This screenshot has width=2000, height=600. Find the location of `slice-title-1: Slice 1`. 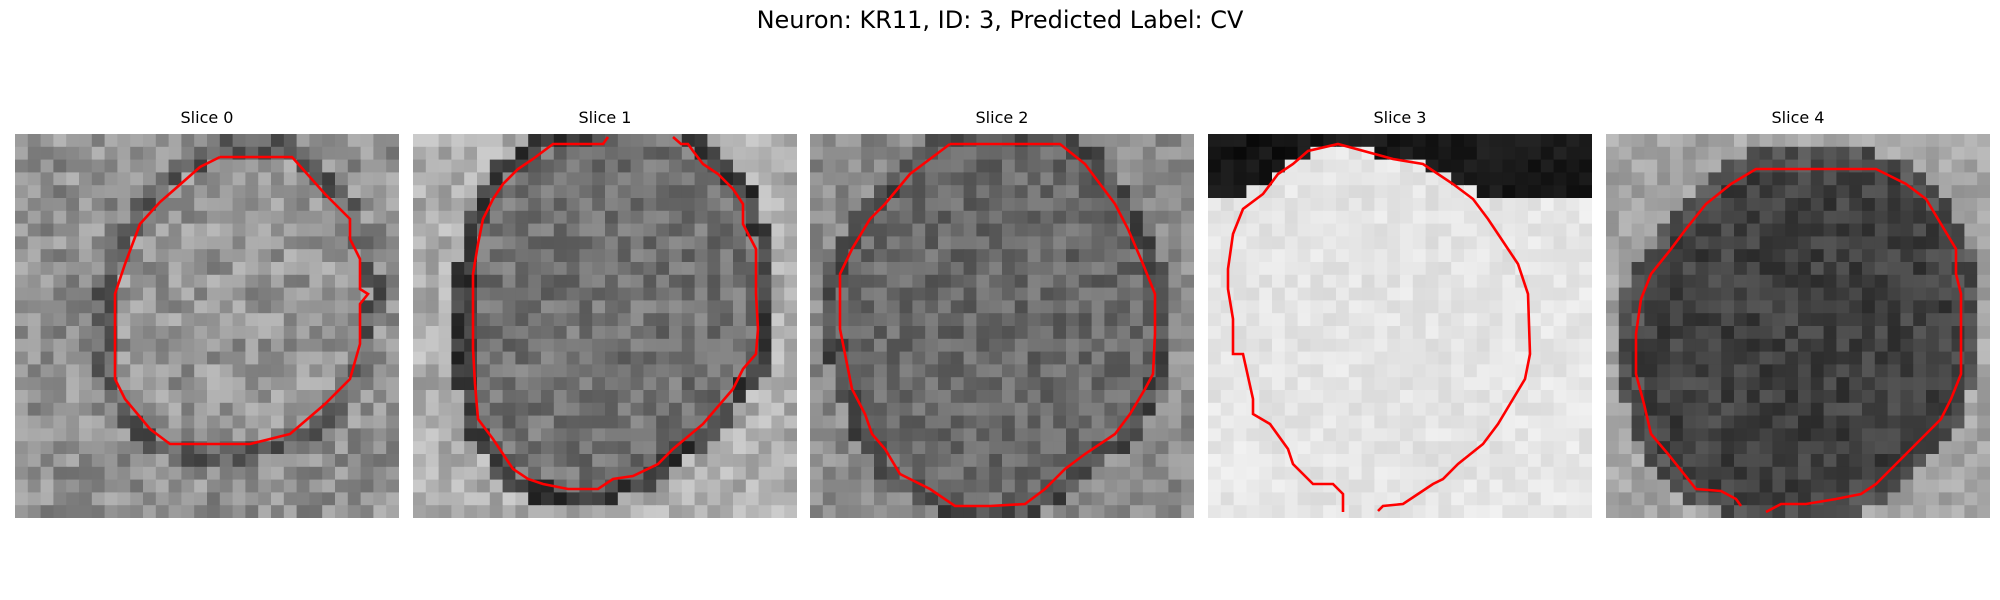

slice-title-1: Slice 1 is located at coordinates (605, 117).